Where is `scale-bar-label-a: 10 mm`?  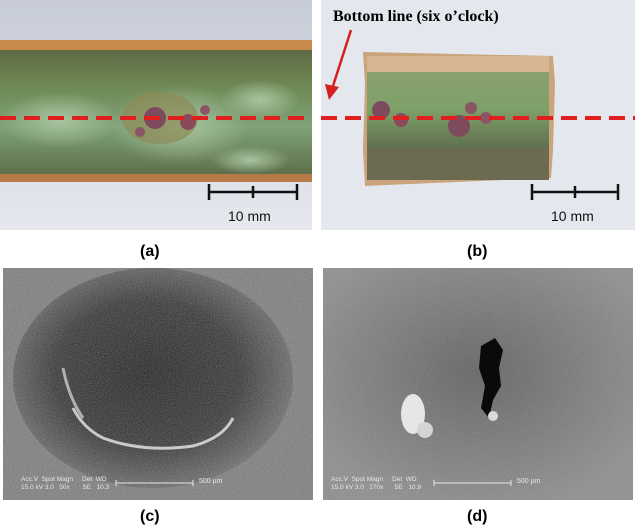 scale-bar-label-a: 10 mm is located at coordinates (249, 216).